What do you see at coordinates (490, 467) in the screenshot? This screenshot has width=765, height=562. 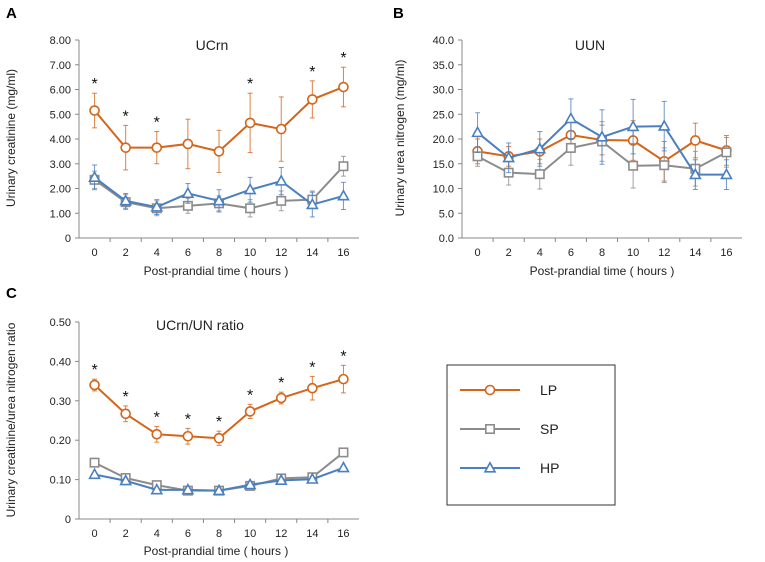 I see `legend-marker-hp` at bounding box center [490, 467].